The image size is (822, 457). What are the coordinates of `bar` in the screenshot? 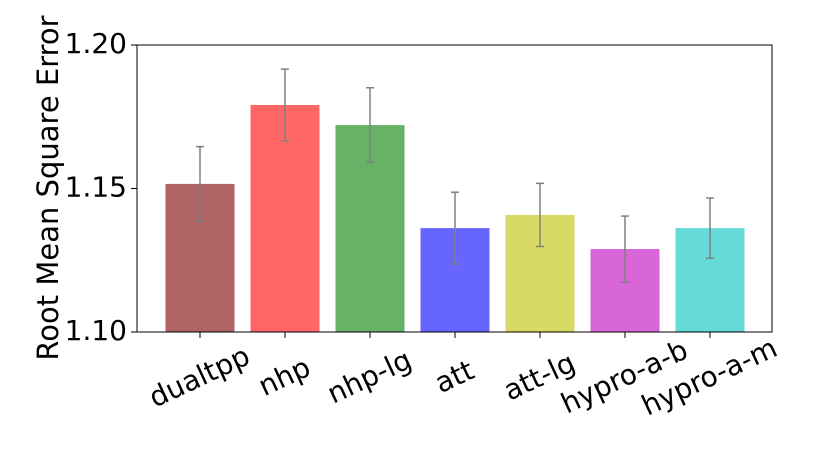 It's located at (285, 218).